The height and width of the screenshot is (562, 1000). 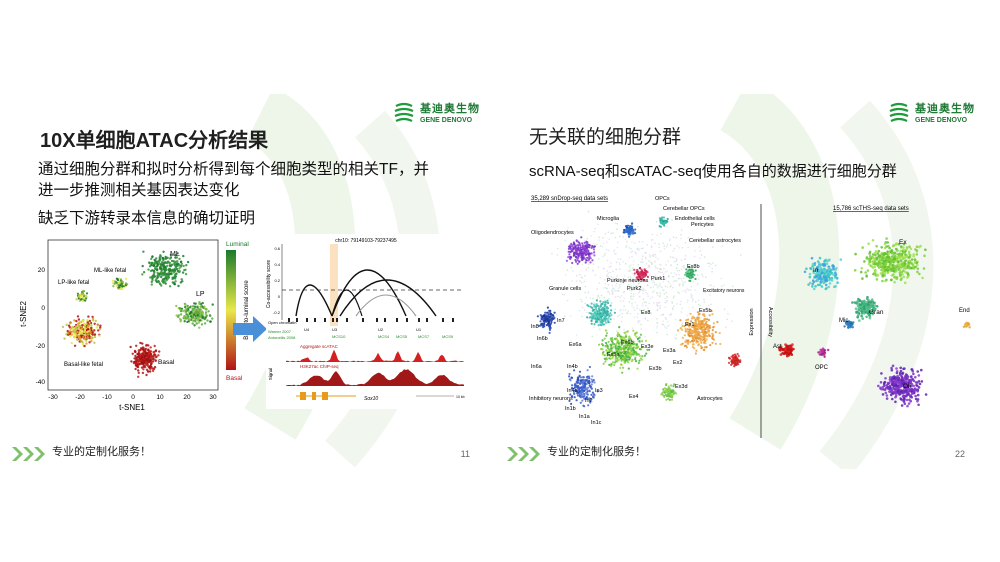 What do you see at coordinates (599, 391) in the screenshot?
I see `cluster-label: In3` at bounding box center [599, 391].